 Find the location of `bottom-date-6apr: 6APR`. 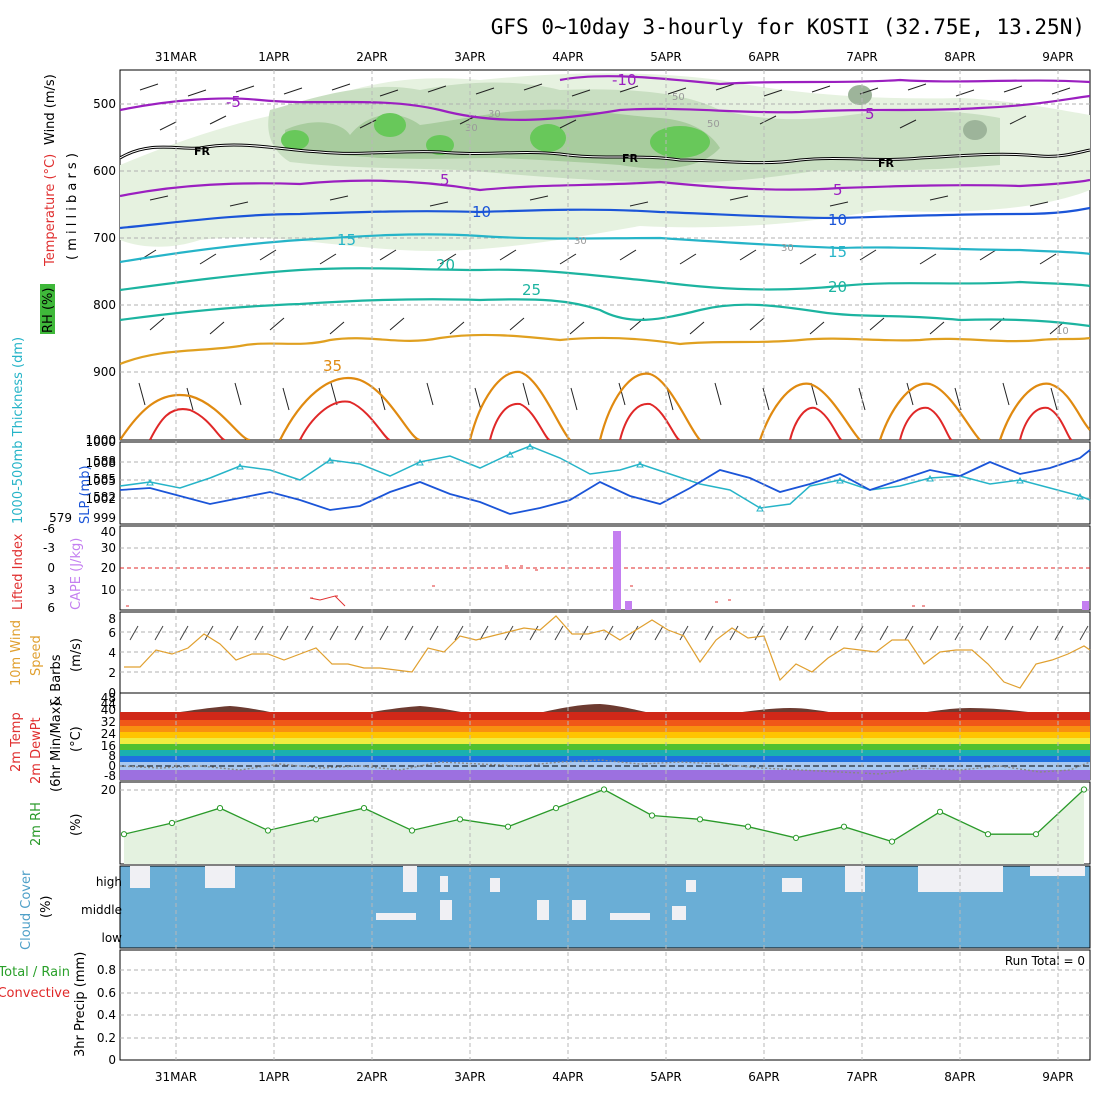

bottom-date-6apr: 6APR is located at coordinates (763, 1077).